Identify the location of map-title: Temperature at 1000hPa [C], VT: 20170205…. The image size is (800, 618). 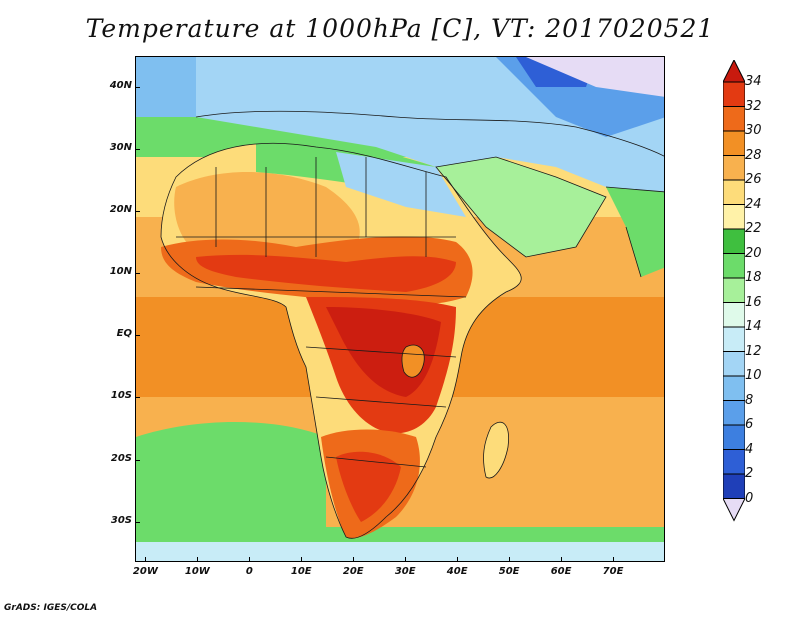
(400, 28).